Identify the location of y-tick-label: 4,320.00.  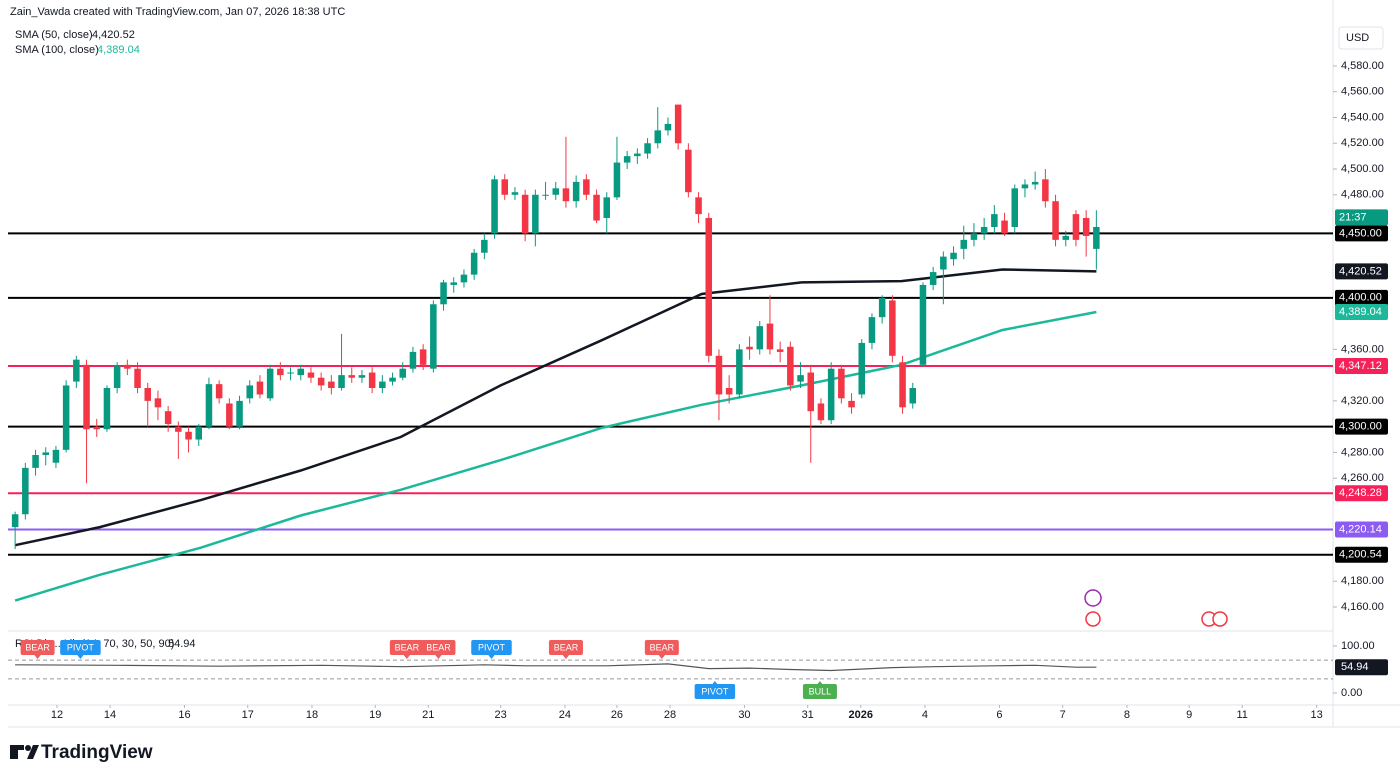
(1362, 401).